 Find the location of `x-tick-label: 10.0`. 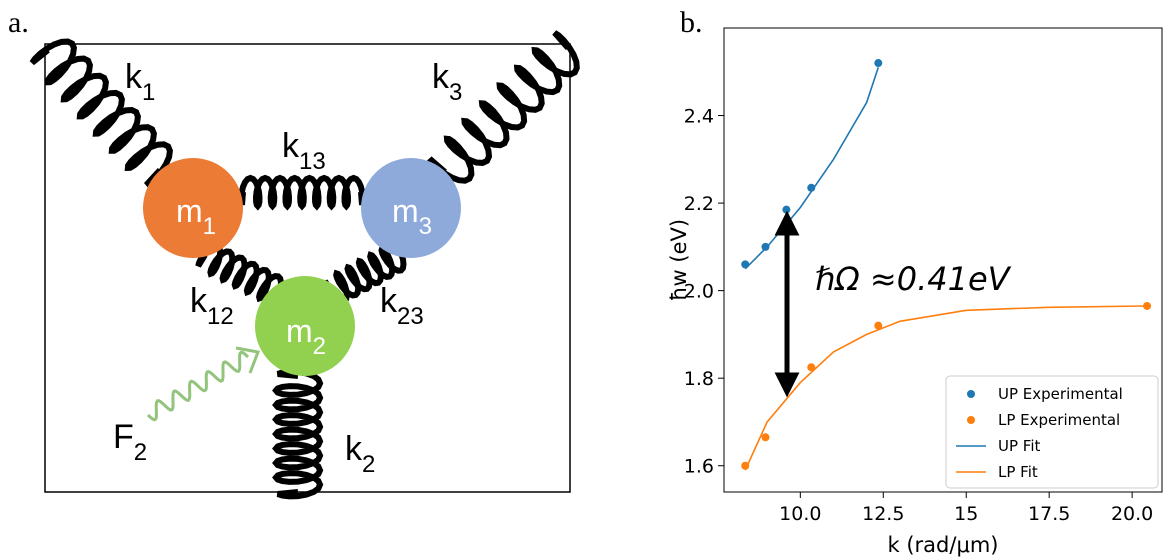

x-tick-label: 10.0 is located at coordinates (800, 514).